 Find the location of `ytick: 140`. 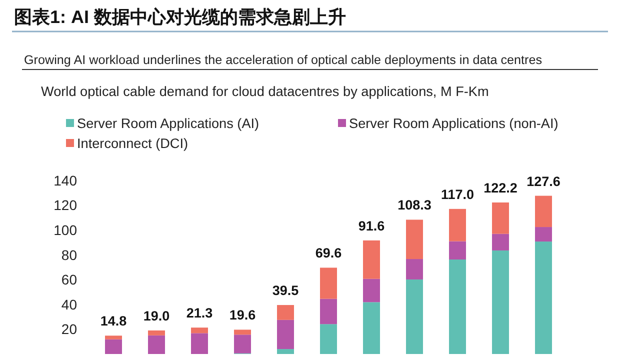

ytick: 140 is located at coordinates (65, 180).